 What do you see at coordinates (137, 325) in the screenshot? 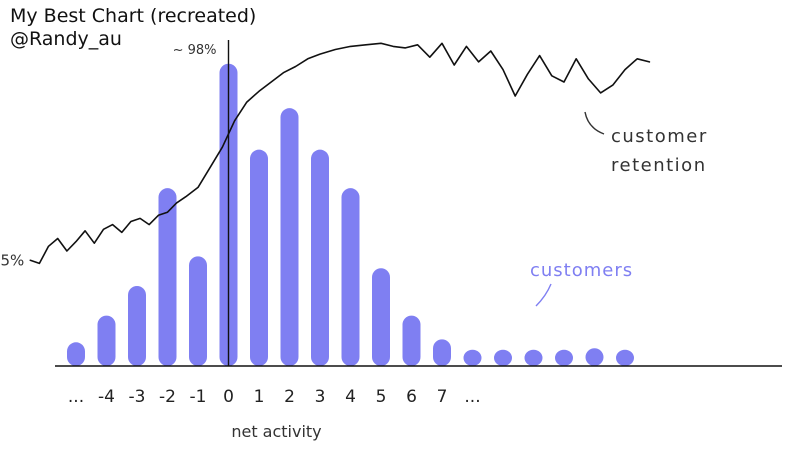
I see `bar--3` at bounding box center [137, 325].